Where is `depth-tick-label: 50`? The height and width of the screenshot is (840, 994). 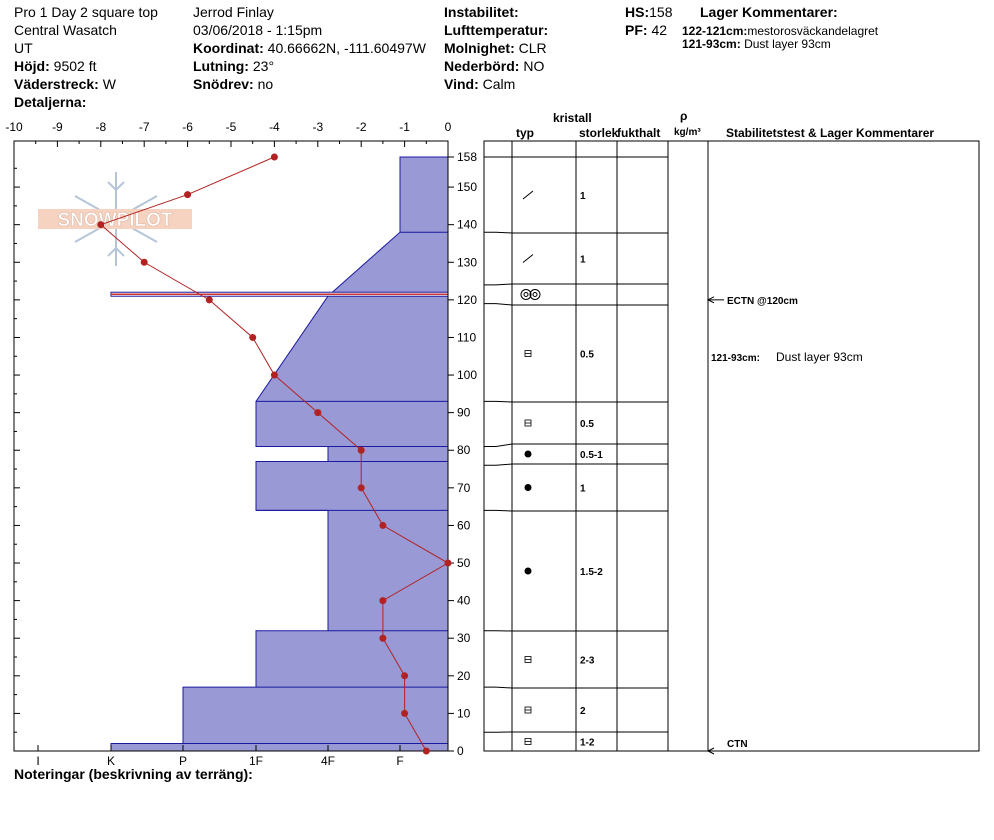 depth-tick-label: 50 is located at coordinates (464, 563).